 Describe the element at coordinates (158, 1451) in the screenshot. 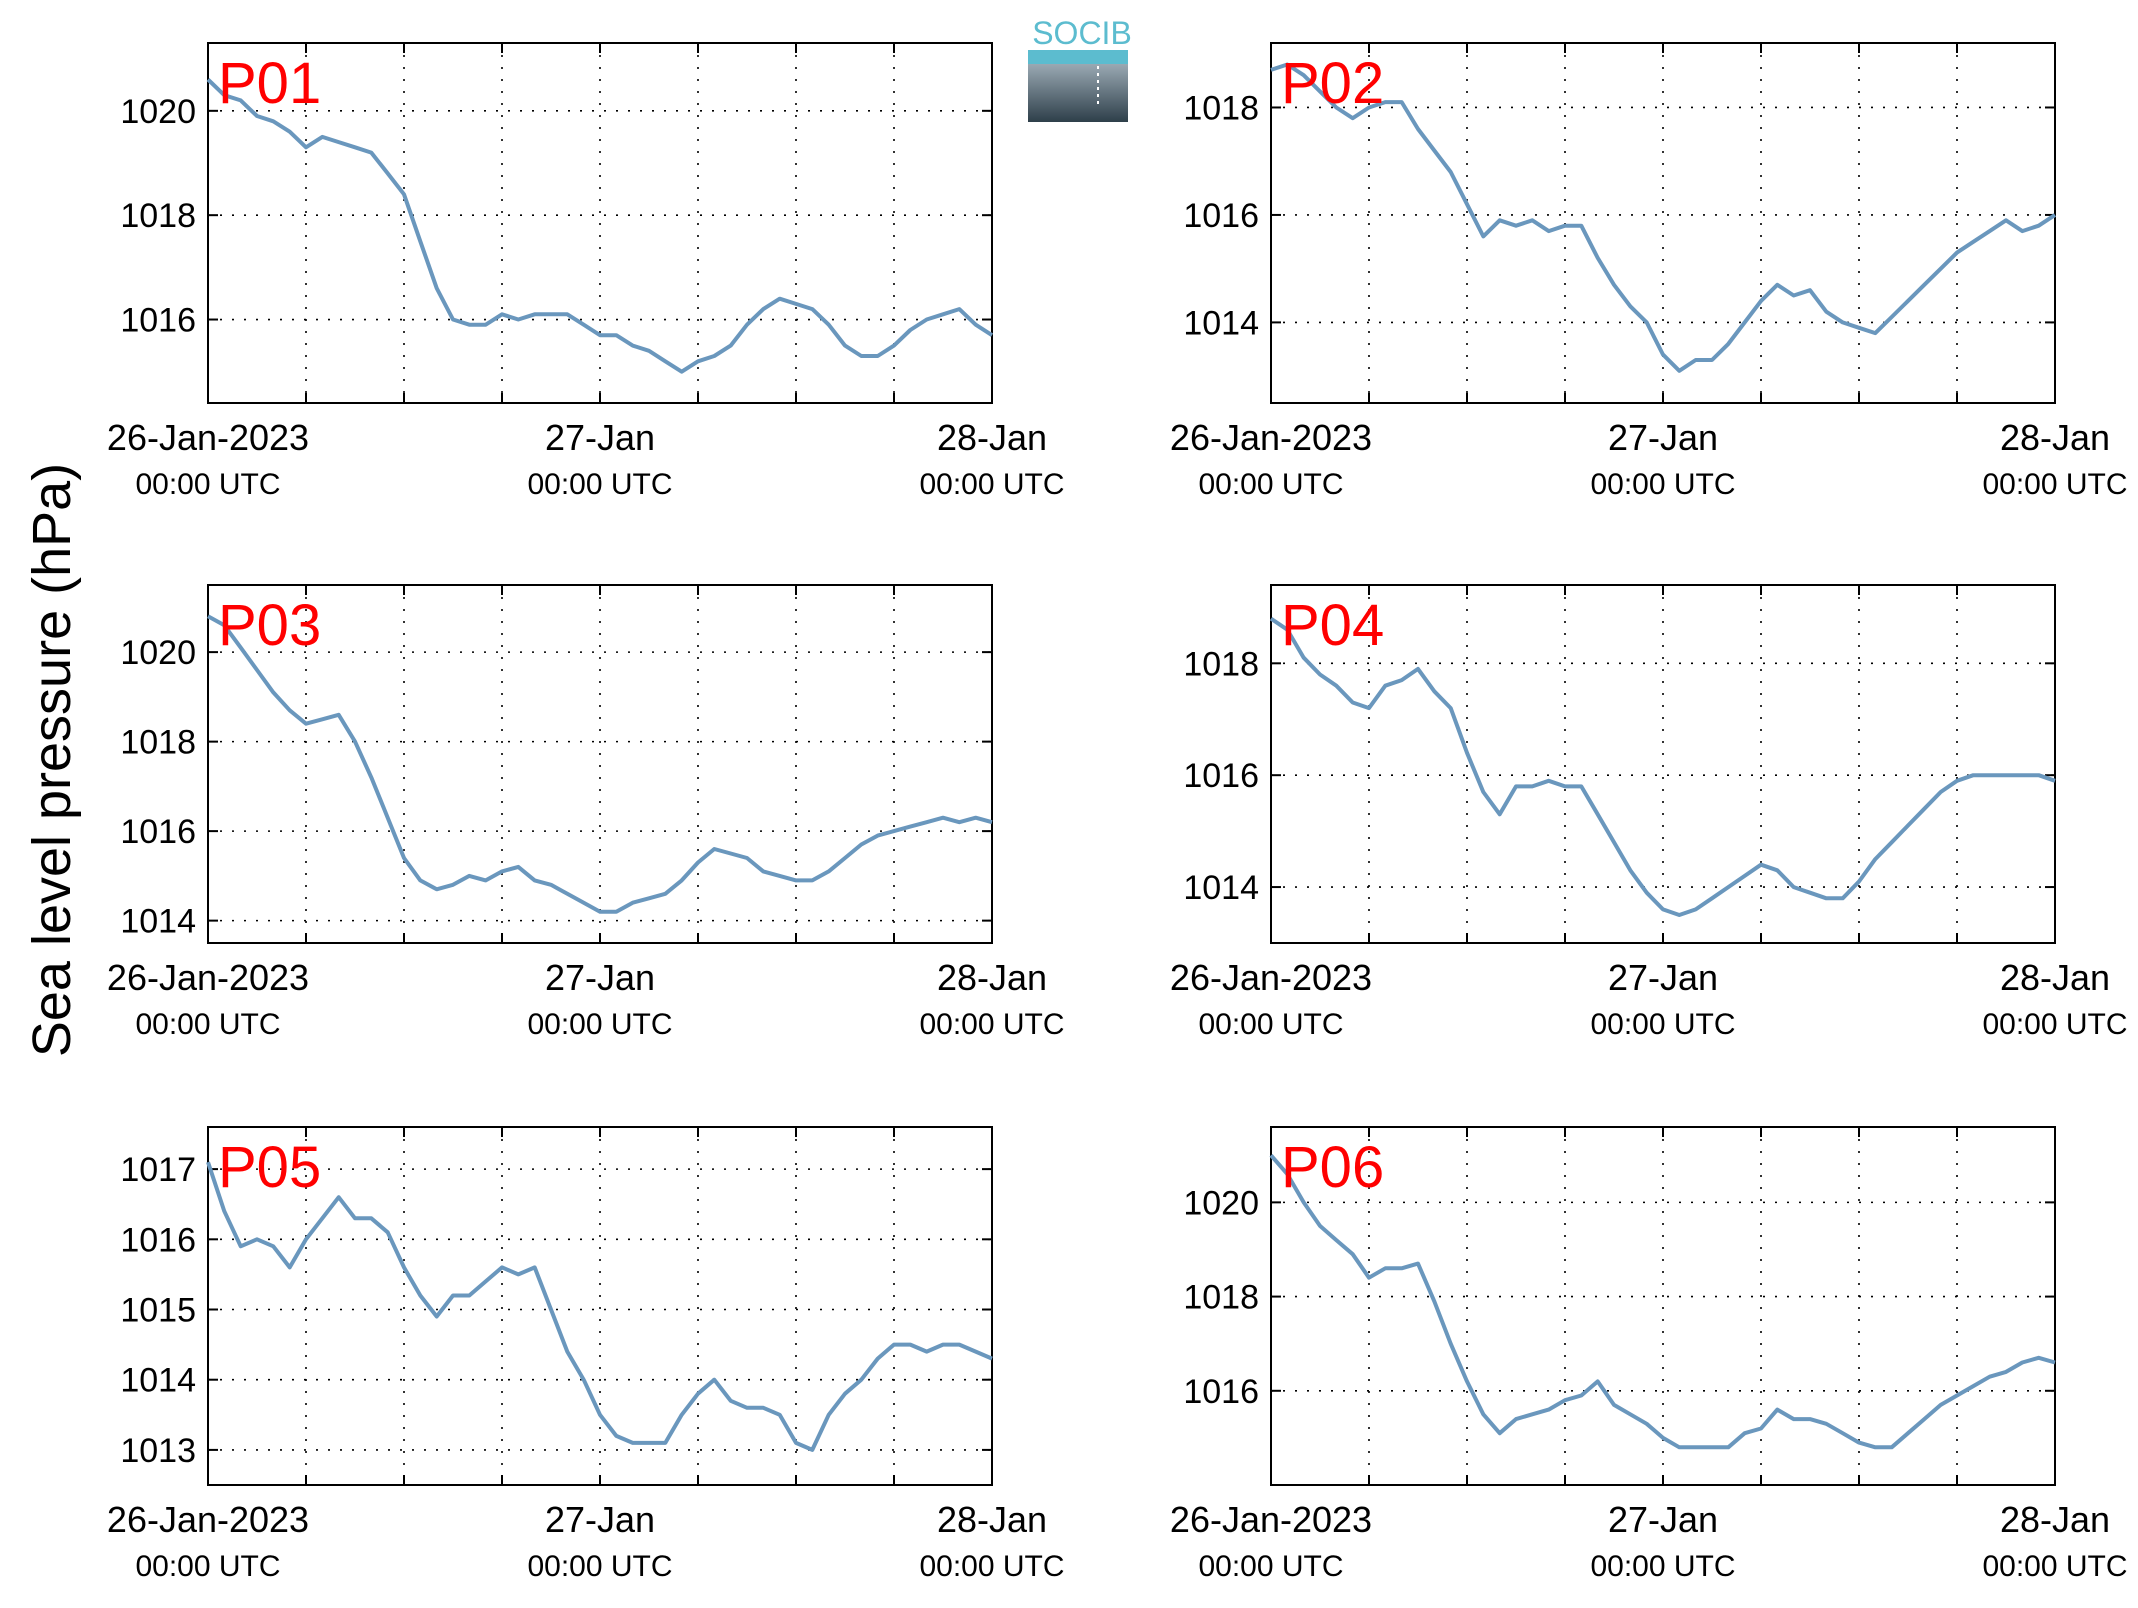

I see `y-tick-label: 1013` at that location.